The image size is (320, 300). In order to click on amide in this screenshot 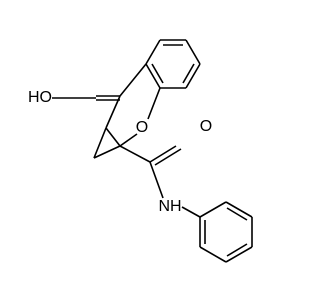, I will do `click(160, 181)`.